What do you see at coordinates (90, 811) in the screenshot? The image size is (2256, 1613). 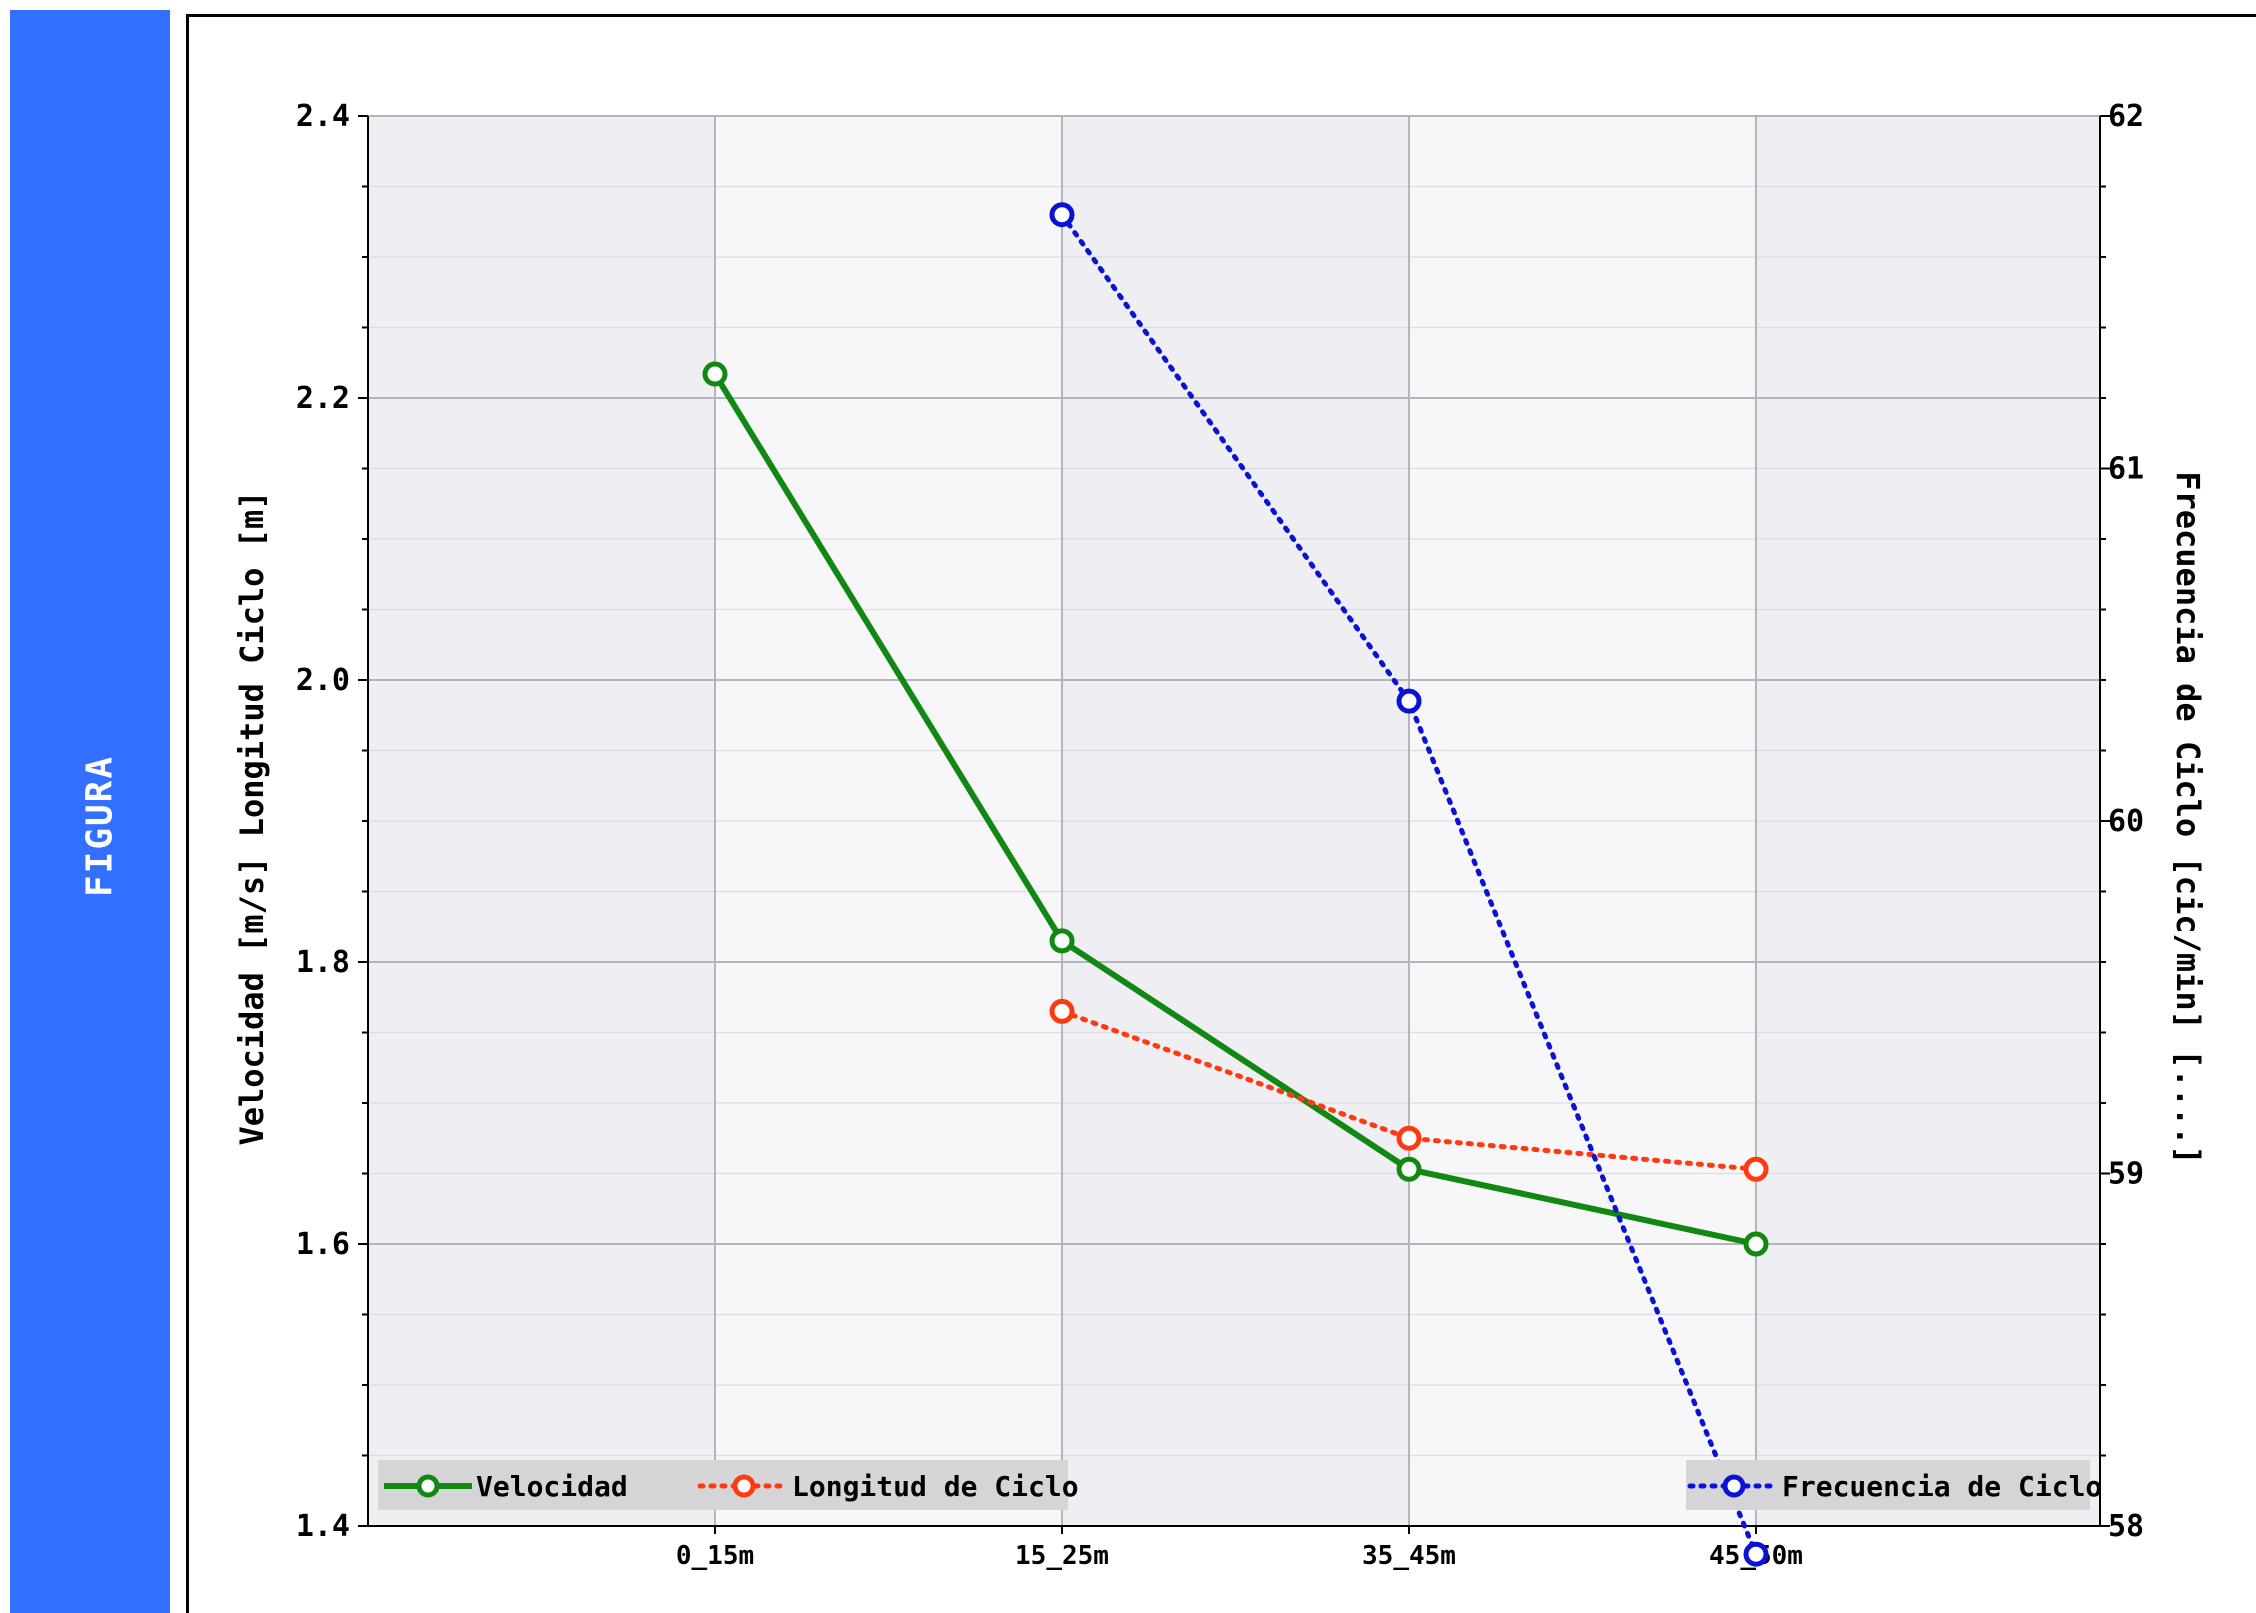 I see `sidebar-band: FIGURA` at bounding box center [90, 811].